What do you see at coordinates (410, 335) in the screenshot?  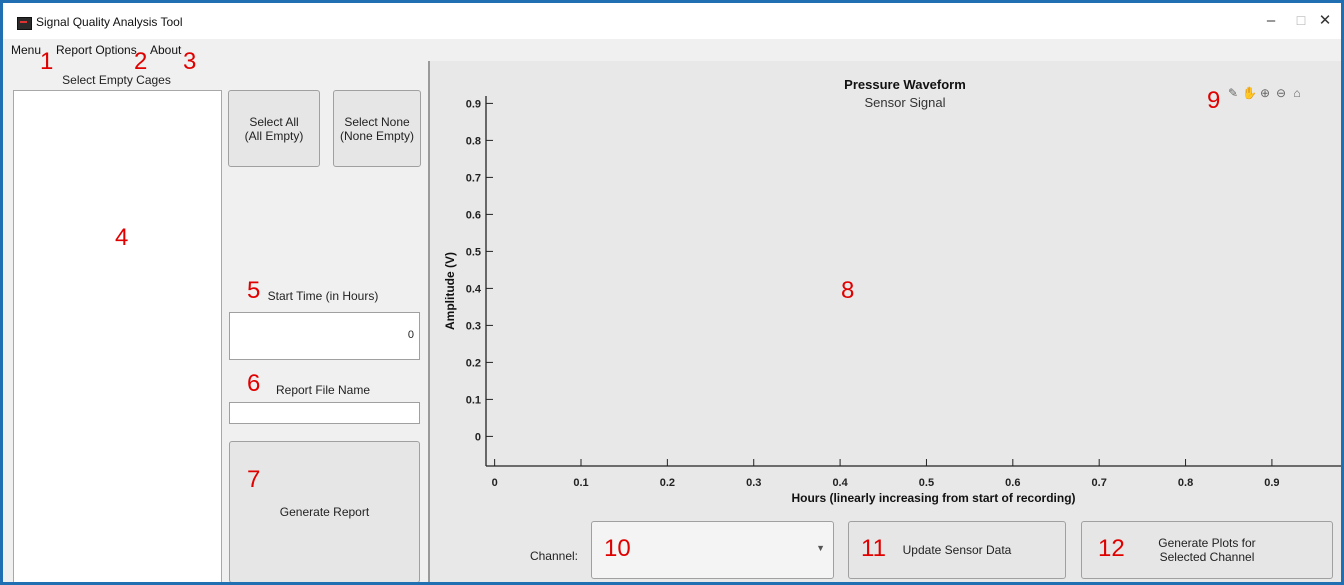 I see `start-time-value: 0` at bounding box center [410, 335].